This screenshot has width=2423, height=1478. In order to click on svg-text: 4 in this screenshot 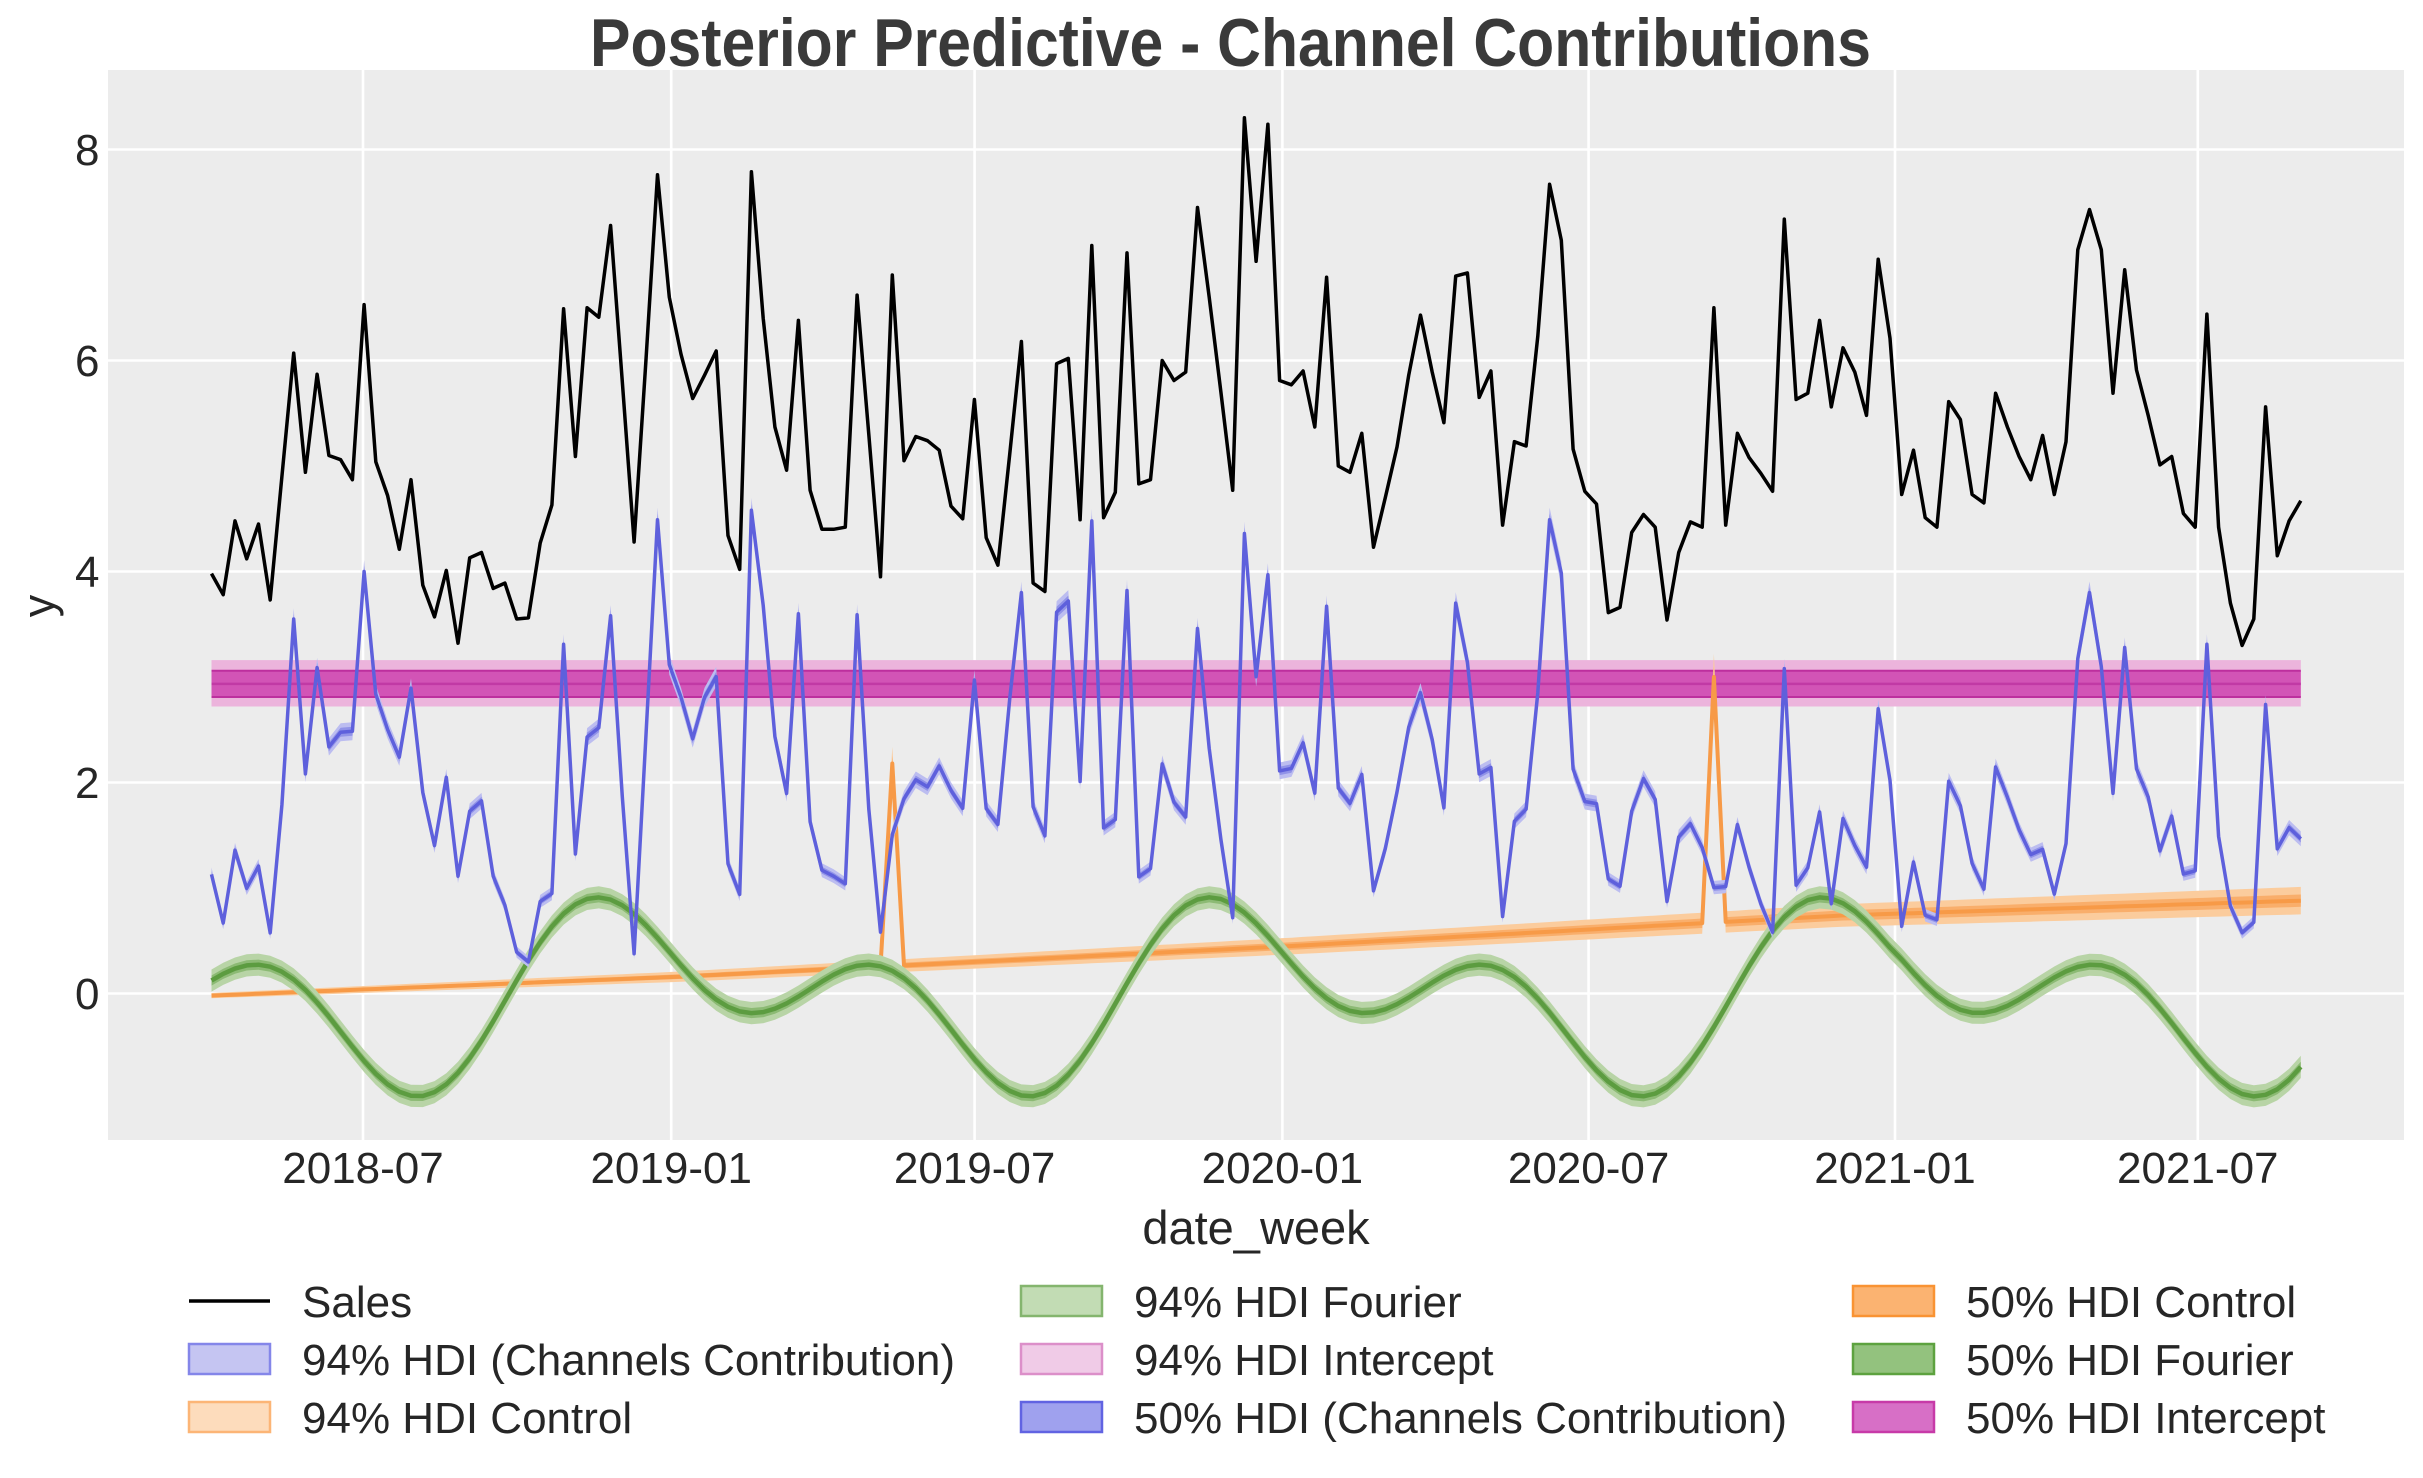, I will do `click(87, 572)`.